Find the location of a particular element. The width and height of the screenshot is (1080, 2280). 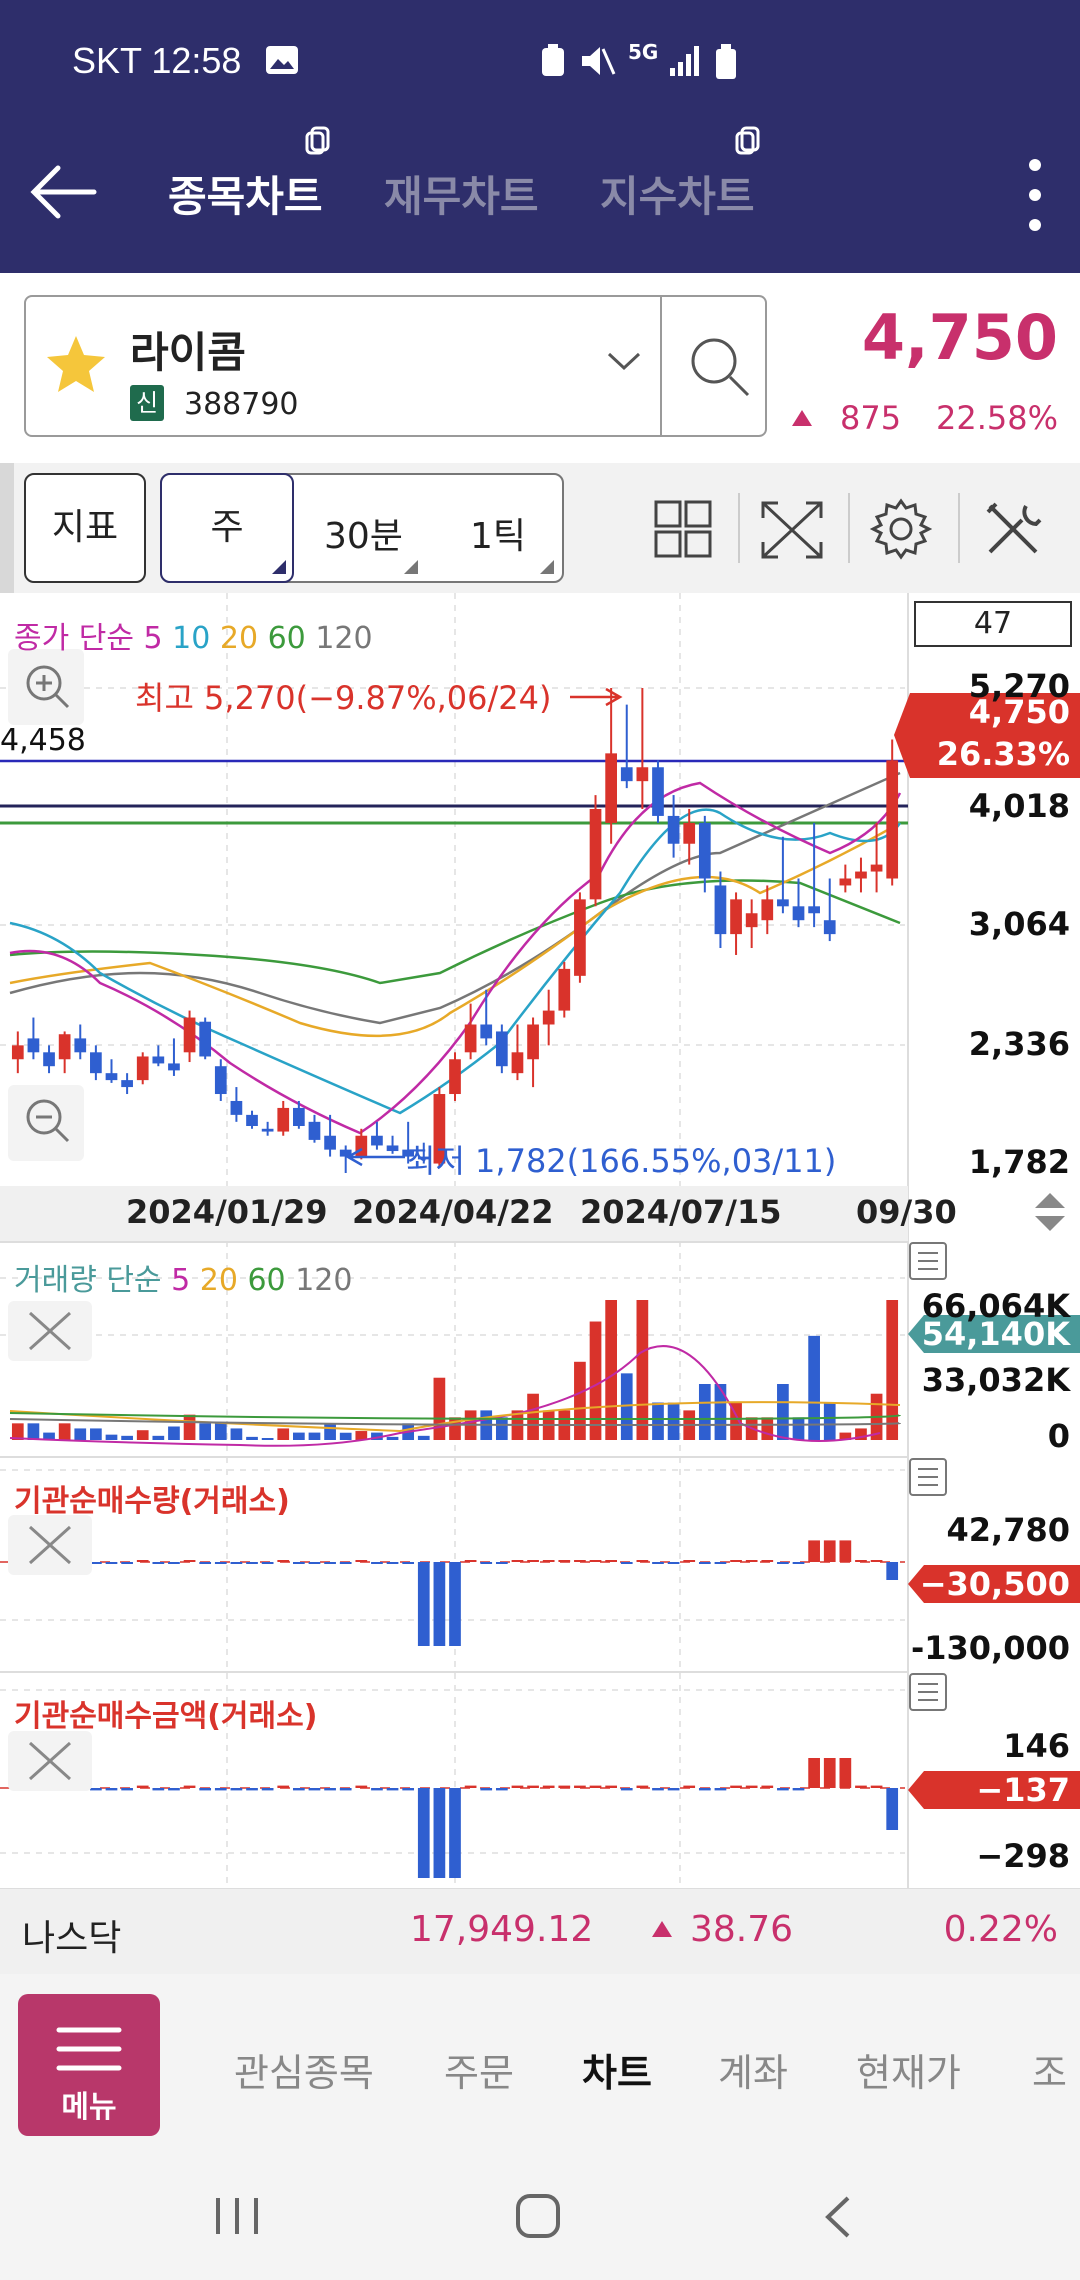

x-label: 2024/07/15 is located at coordinates (681, 1212).